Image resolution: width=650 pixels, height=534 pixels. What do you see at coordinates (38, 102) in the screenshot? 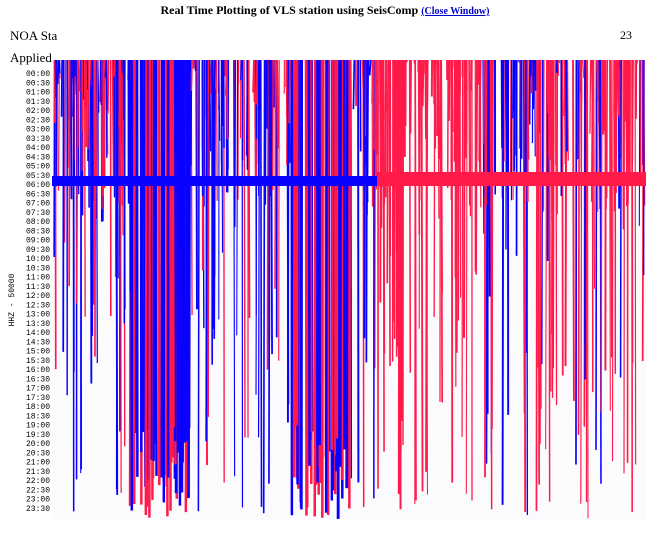
I see `time-label: 01:30` at bounding box center [38, 102].